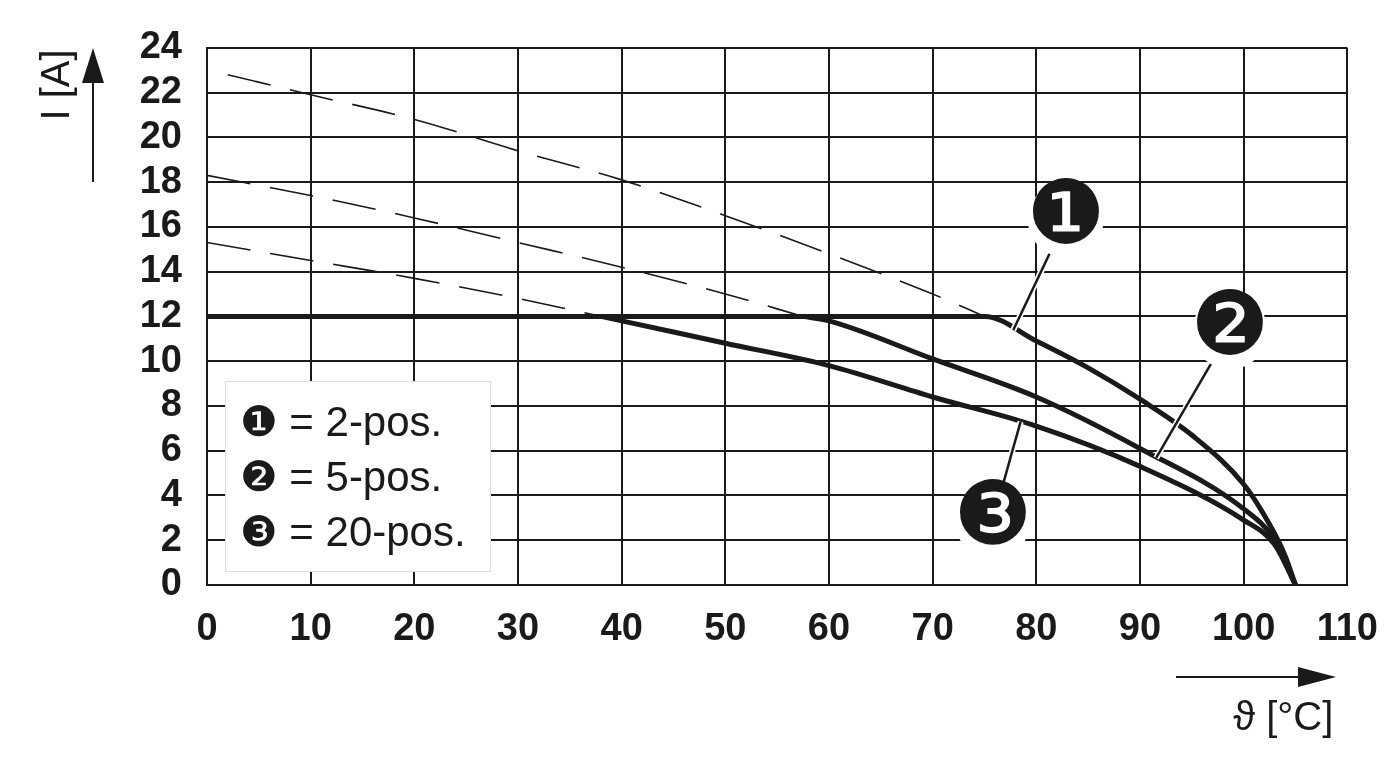  I want to click on y-tick-label: 14, so click(160, 269).